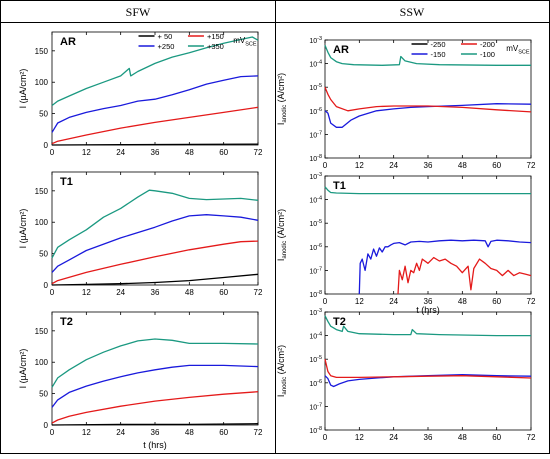 This screenshot has height=459, width=550. I want to click on legend-label: -100, so click(487, 54).